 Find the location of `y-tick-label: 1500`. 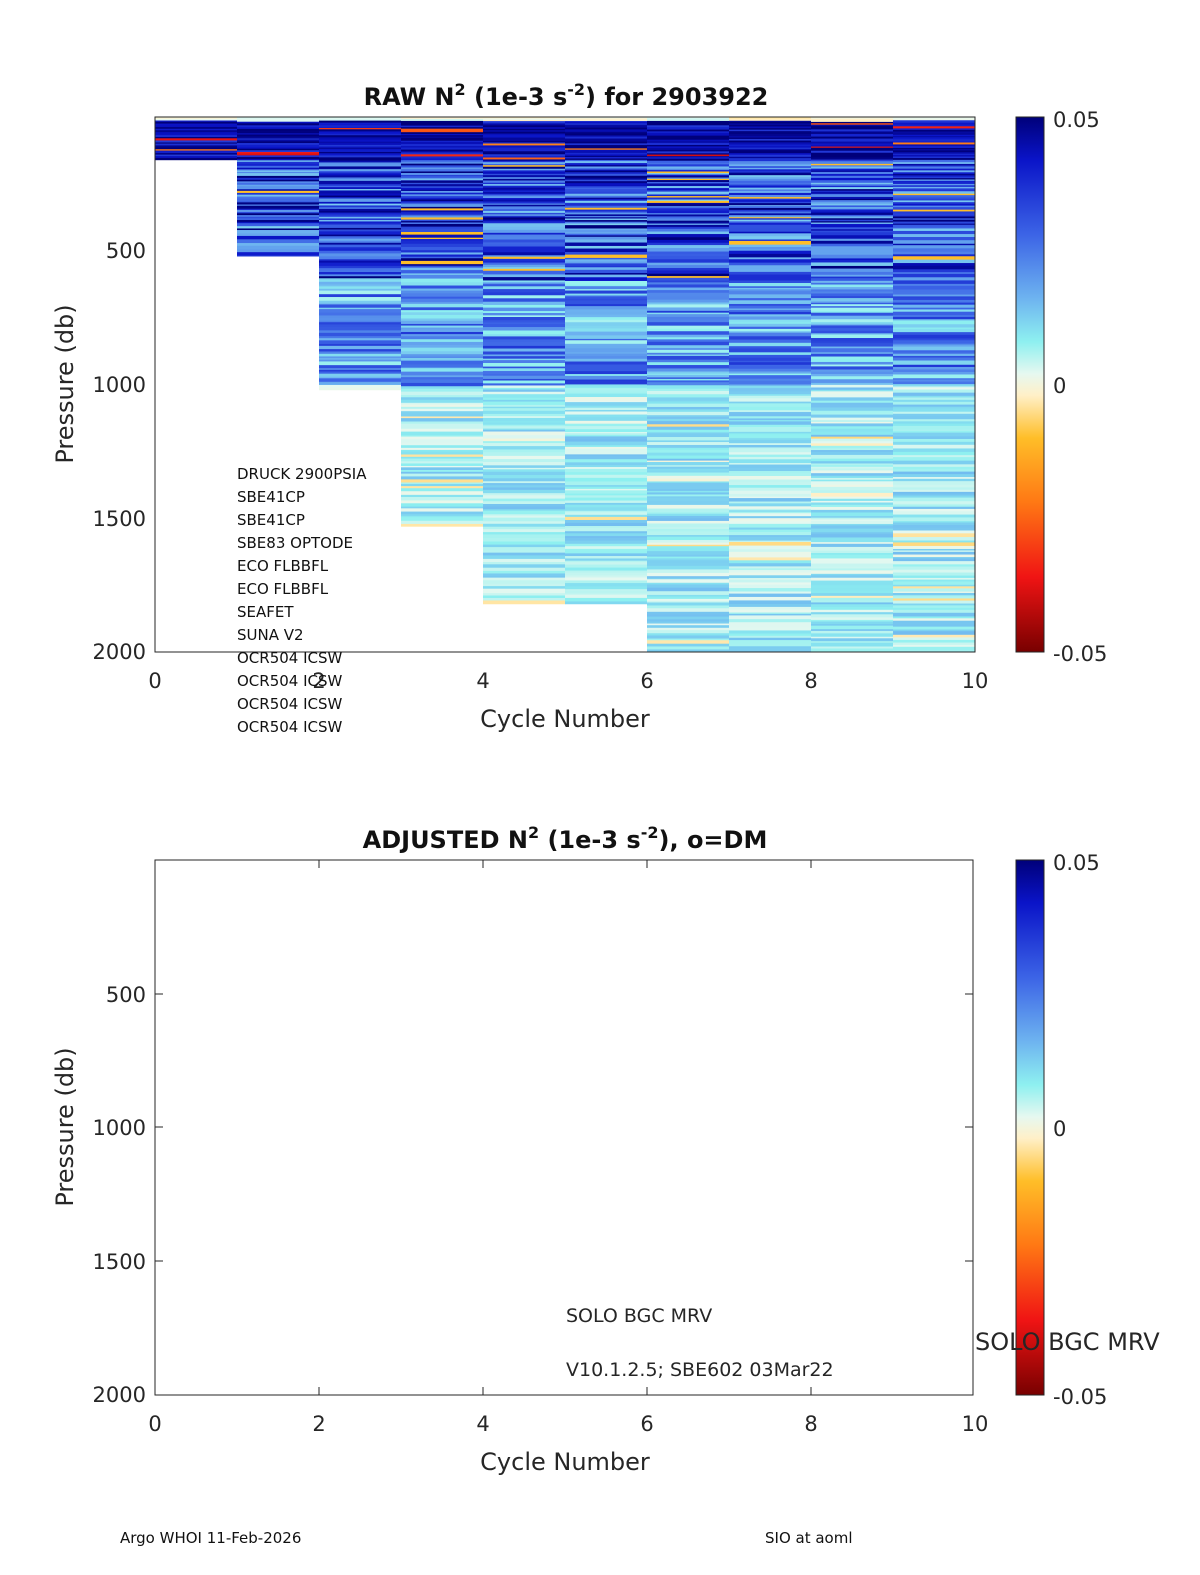

y-tick-label: 1500 is located at coordinates (119, 519).